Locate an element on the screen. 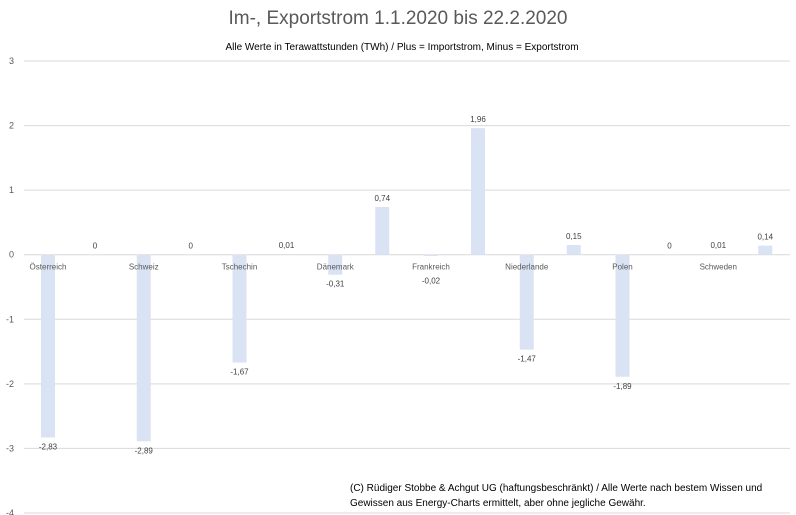  category-label: Österreich is located at coordinates (48, 267).